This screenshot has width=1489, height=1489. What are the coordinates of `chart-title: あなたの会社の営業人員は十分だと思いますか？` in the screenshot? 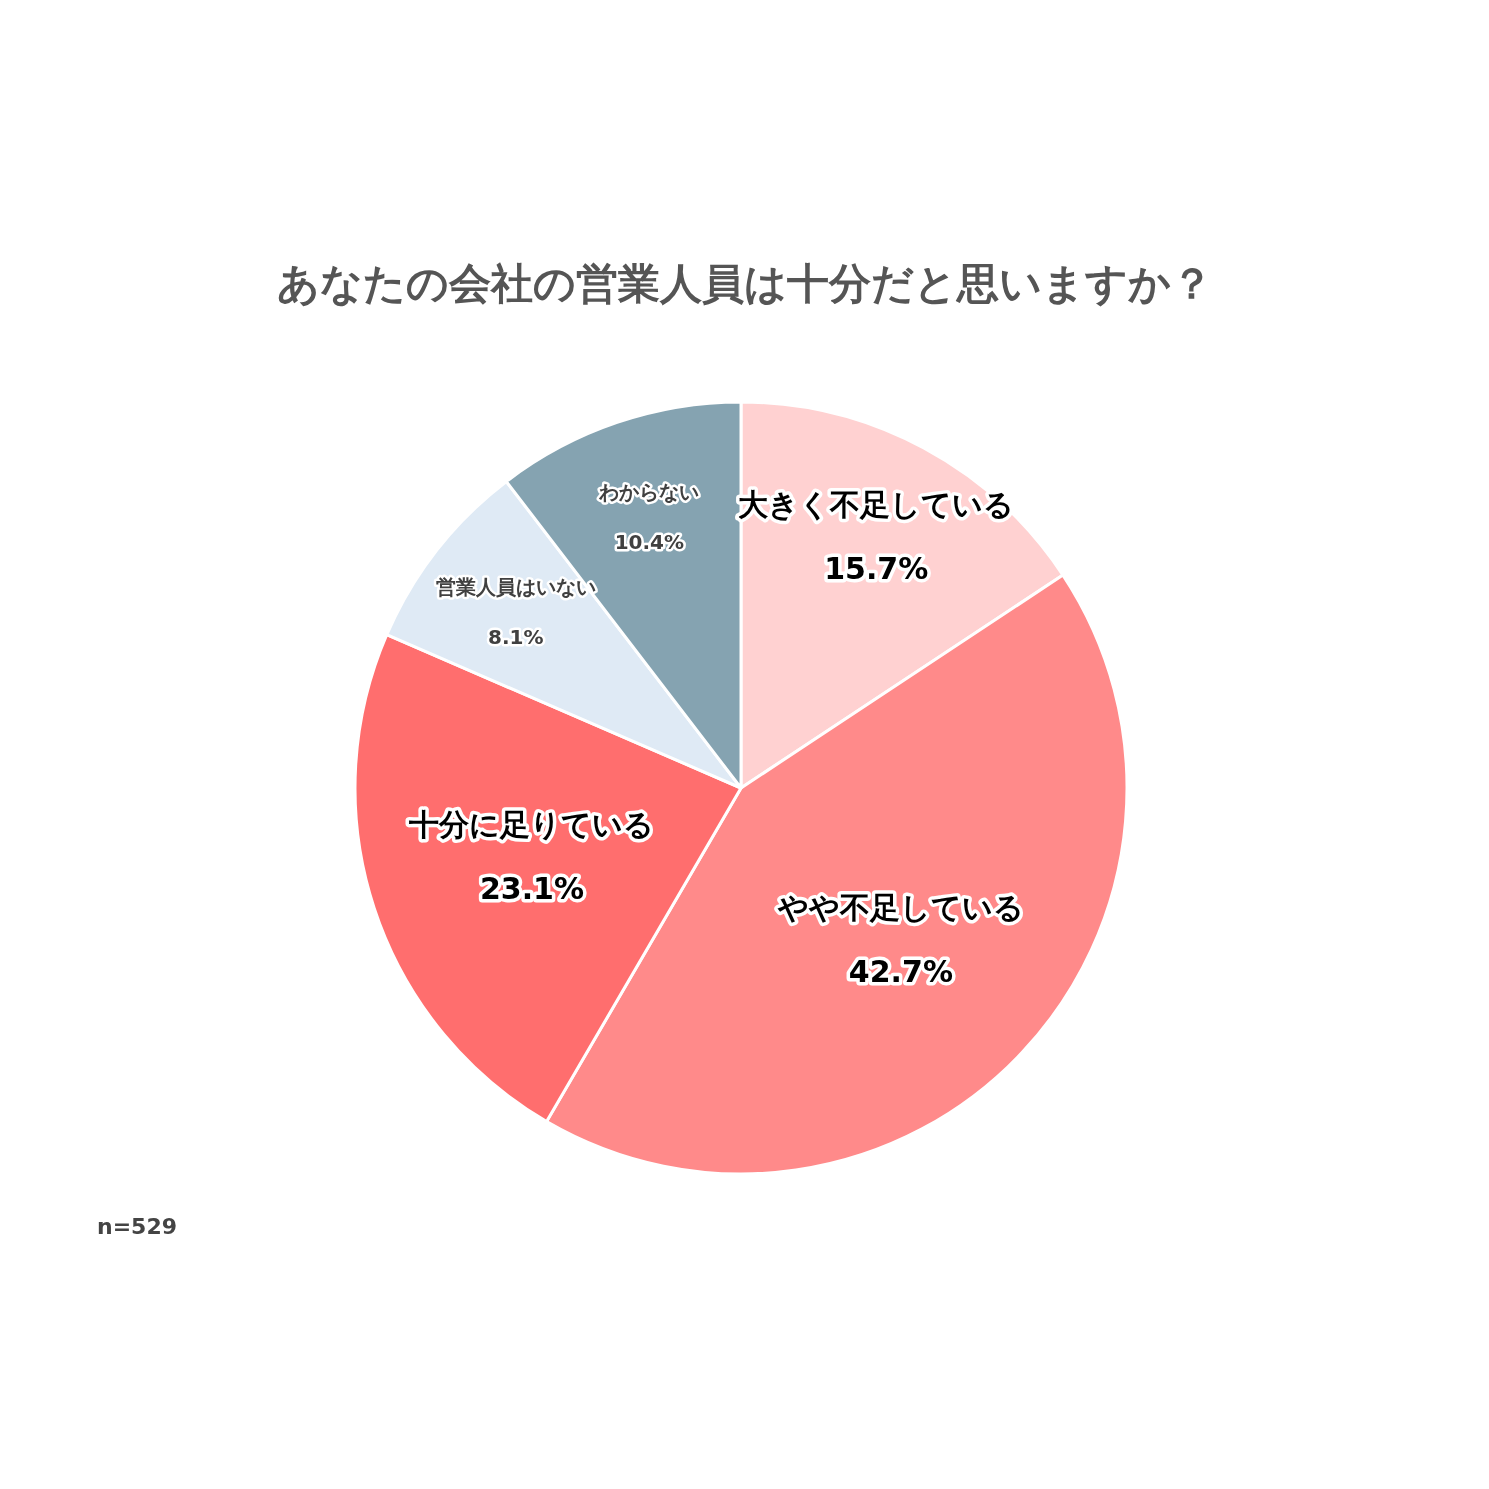 It's located at (744, 283).